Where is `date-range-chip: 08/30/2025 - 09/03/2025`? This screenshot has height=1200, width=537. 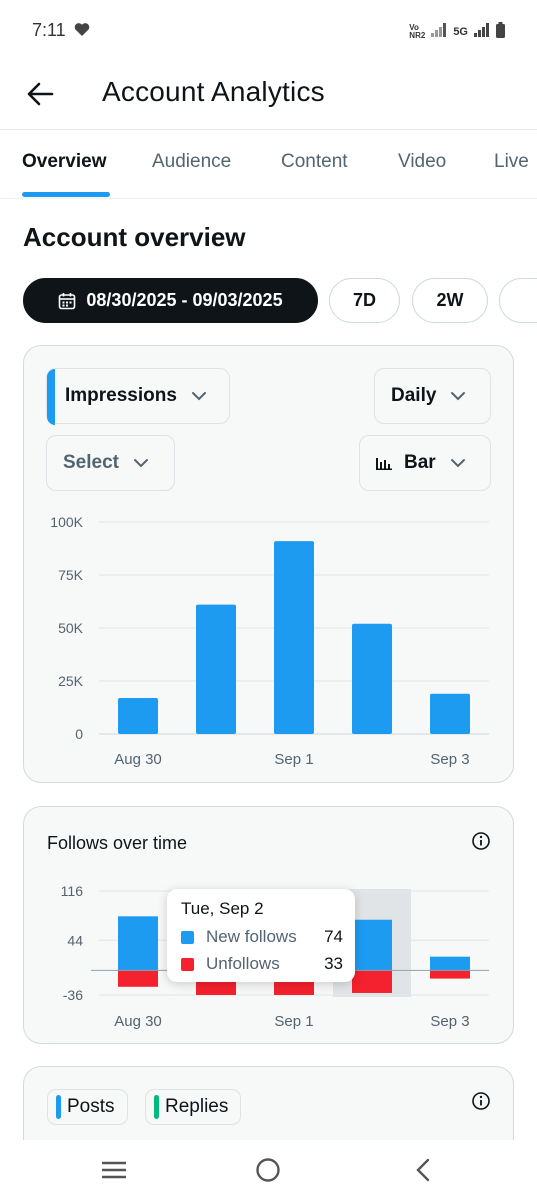 date-range-chip: 08/30/2025 - 09/03/2025 is located at coordinates (170, 300).